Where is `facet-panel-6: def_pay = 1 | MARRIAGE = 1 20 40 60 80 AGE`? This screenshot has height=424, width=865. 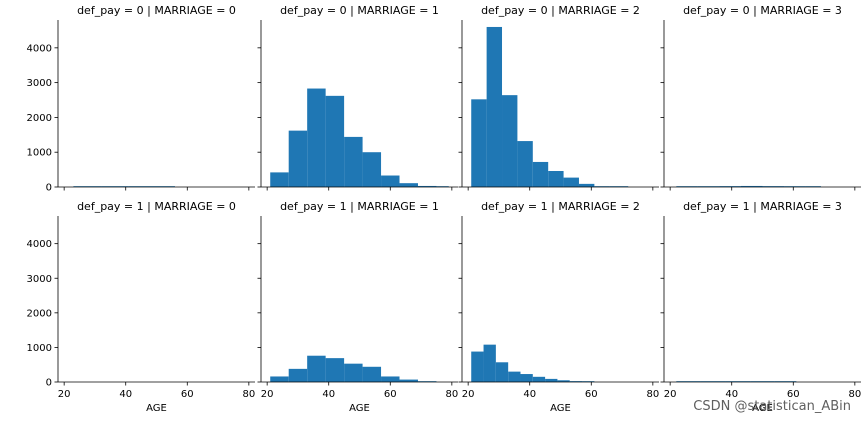 facet-panel-6: def_pay = 1 | MARRIAGE = 1 20 40 60 80 AGE is located at coordinates (357, 307).